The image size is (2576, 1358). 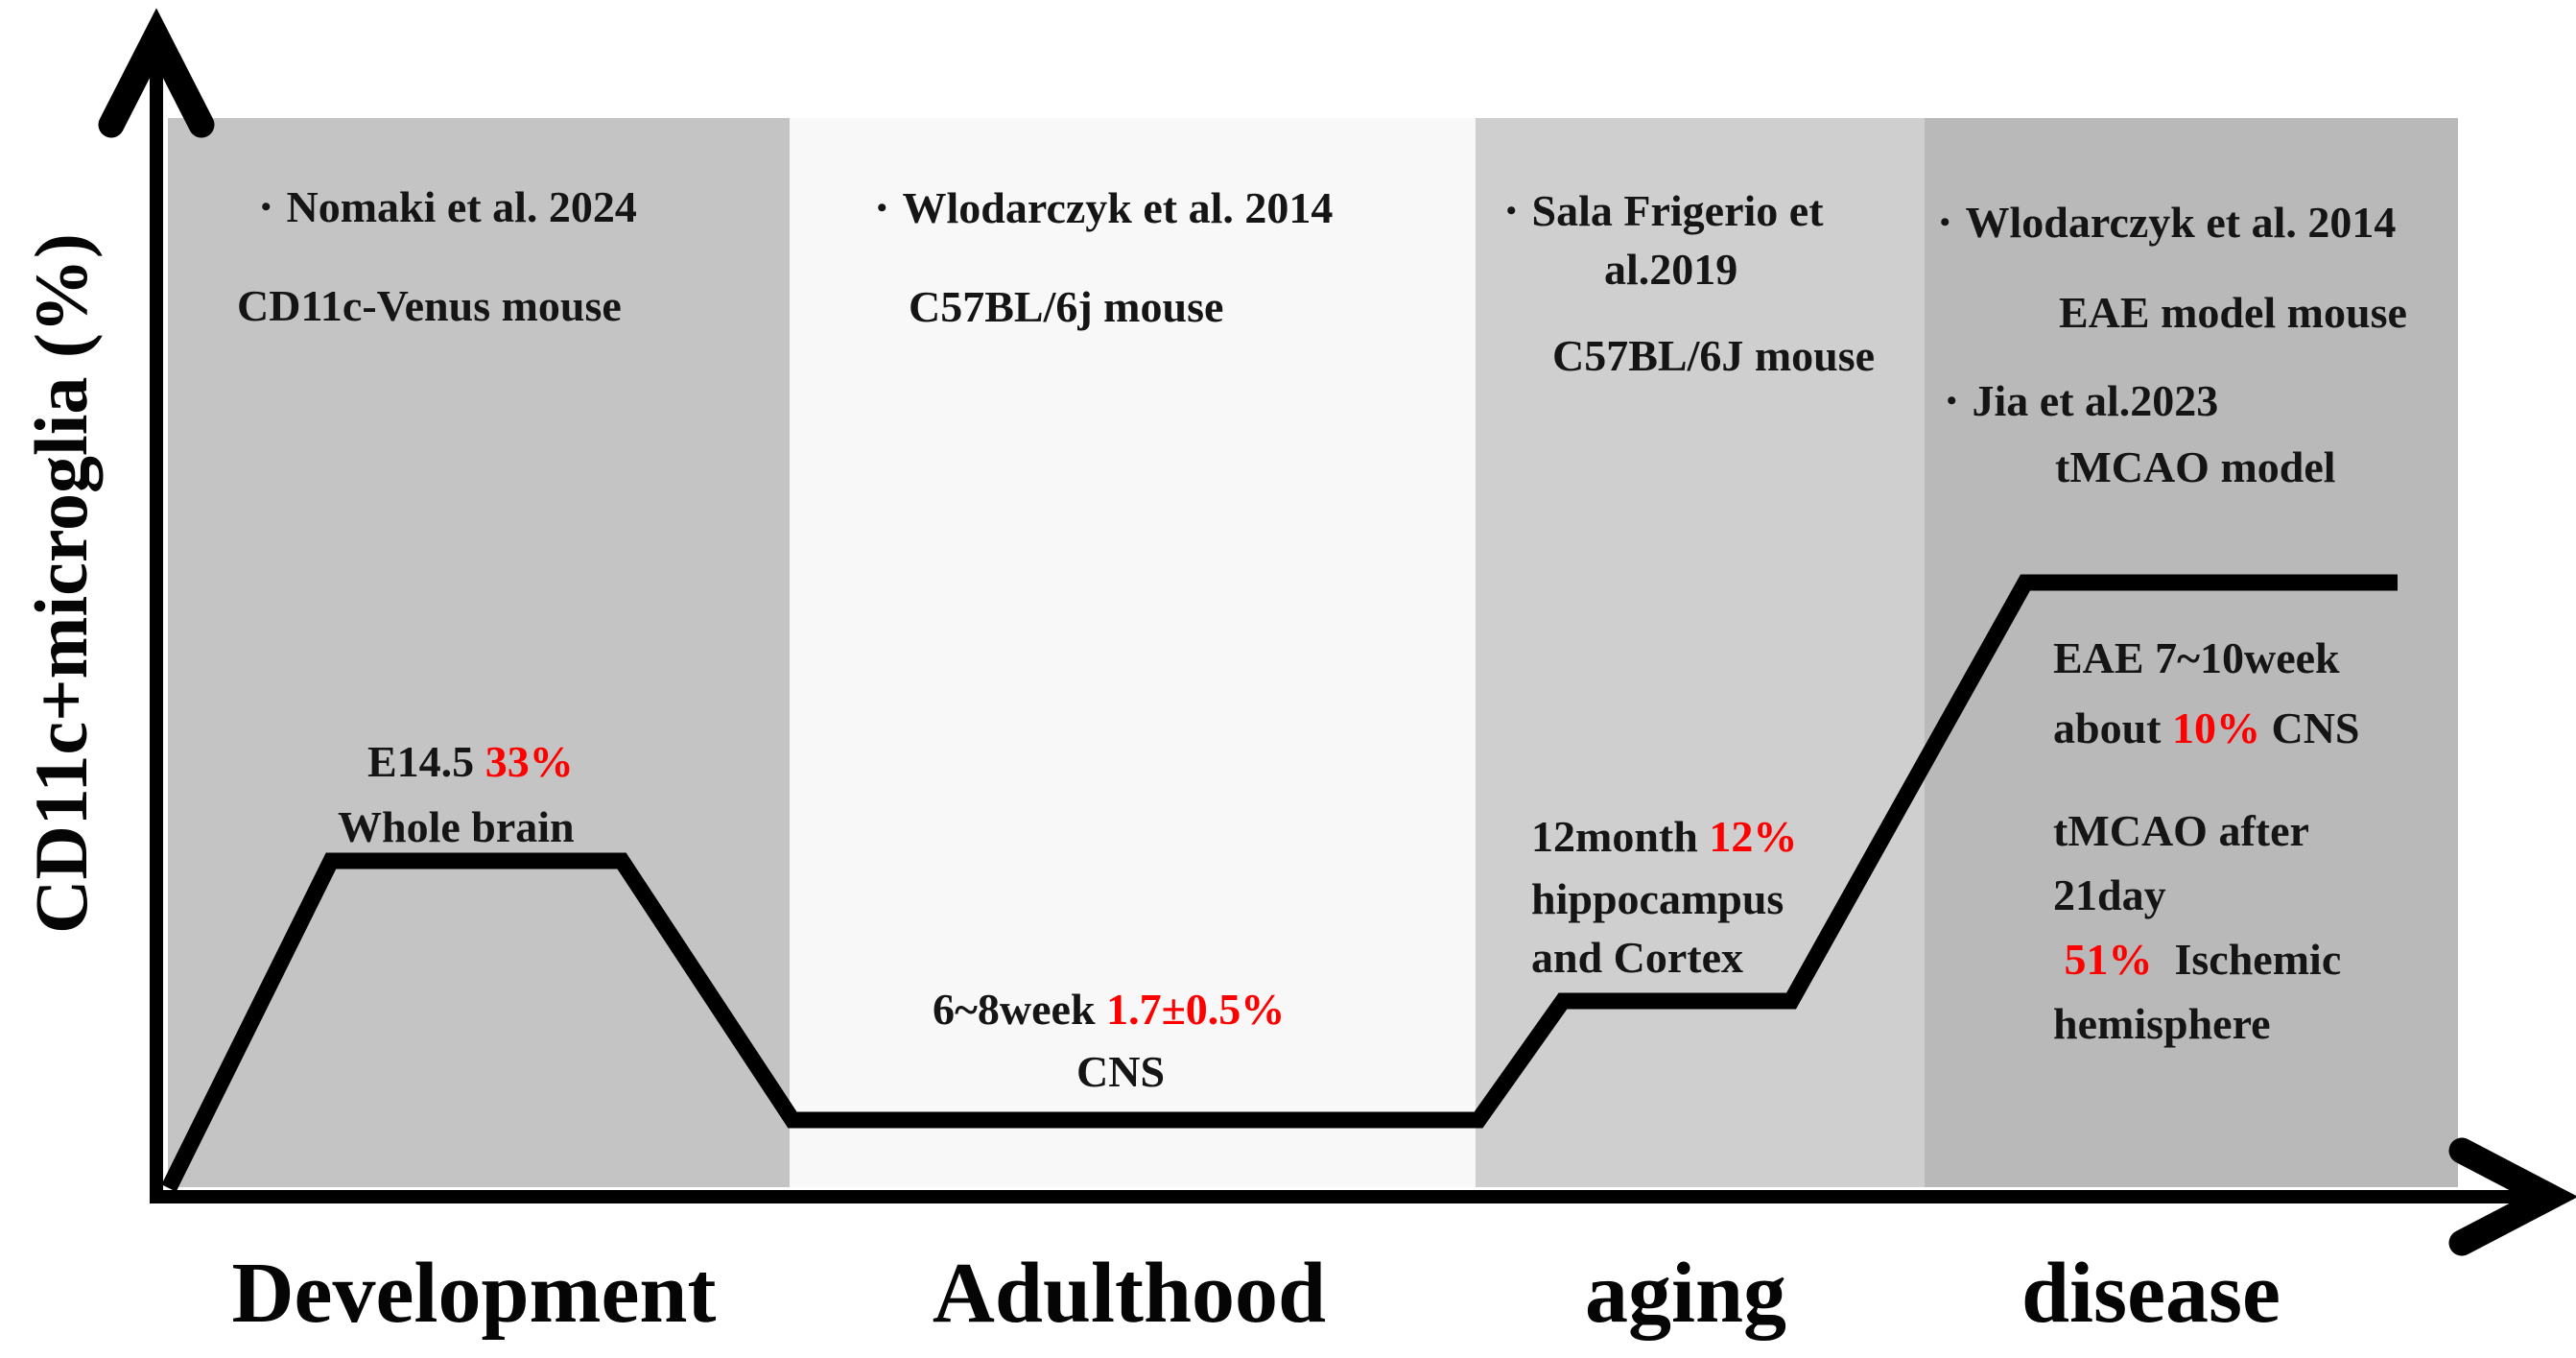 What do you see at coordinates (426, 762) in the screenshot?
I see `development-age-label: E14.5` at bounding box center [426, 762].